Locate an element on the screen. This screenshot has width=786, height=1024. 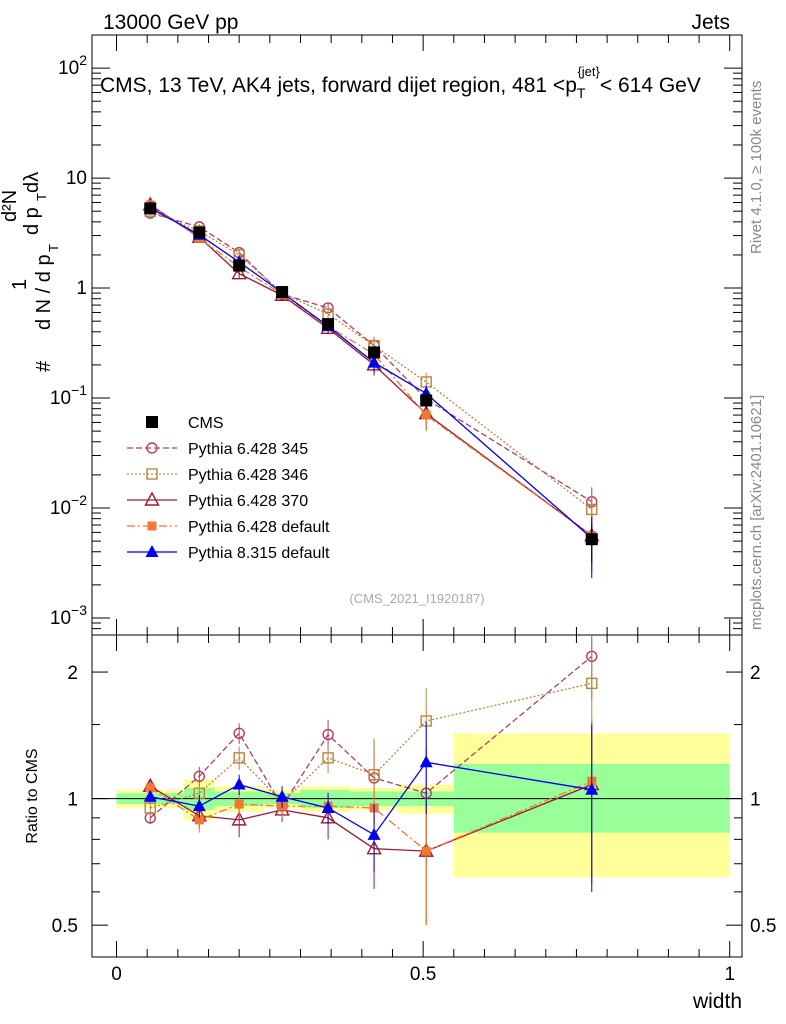
main-y-tick-label-2: 10⁻¹ is located at coordinates (68, 395).